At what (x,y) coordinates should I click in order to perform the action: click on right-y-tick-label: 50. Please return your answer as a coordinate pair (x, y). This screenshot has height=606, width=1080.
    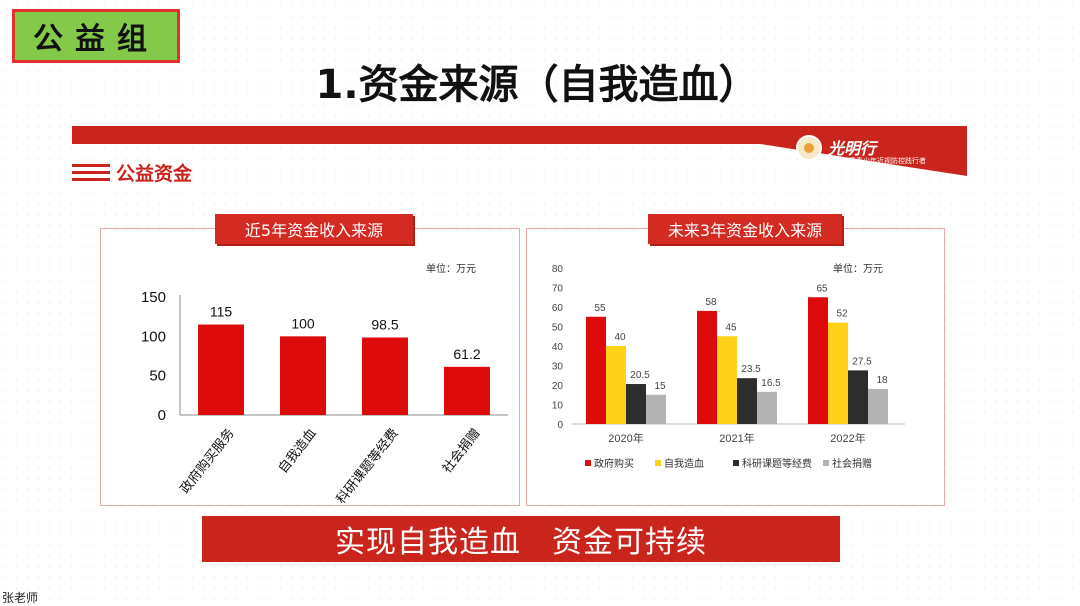
    Looking at the image, I should click on (558, 328).